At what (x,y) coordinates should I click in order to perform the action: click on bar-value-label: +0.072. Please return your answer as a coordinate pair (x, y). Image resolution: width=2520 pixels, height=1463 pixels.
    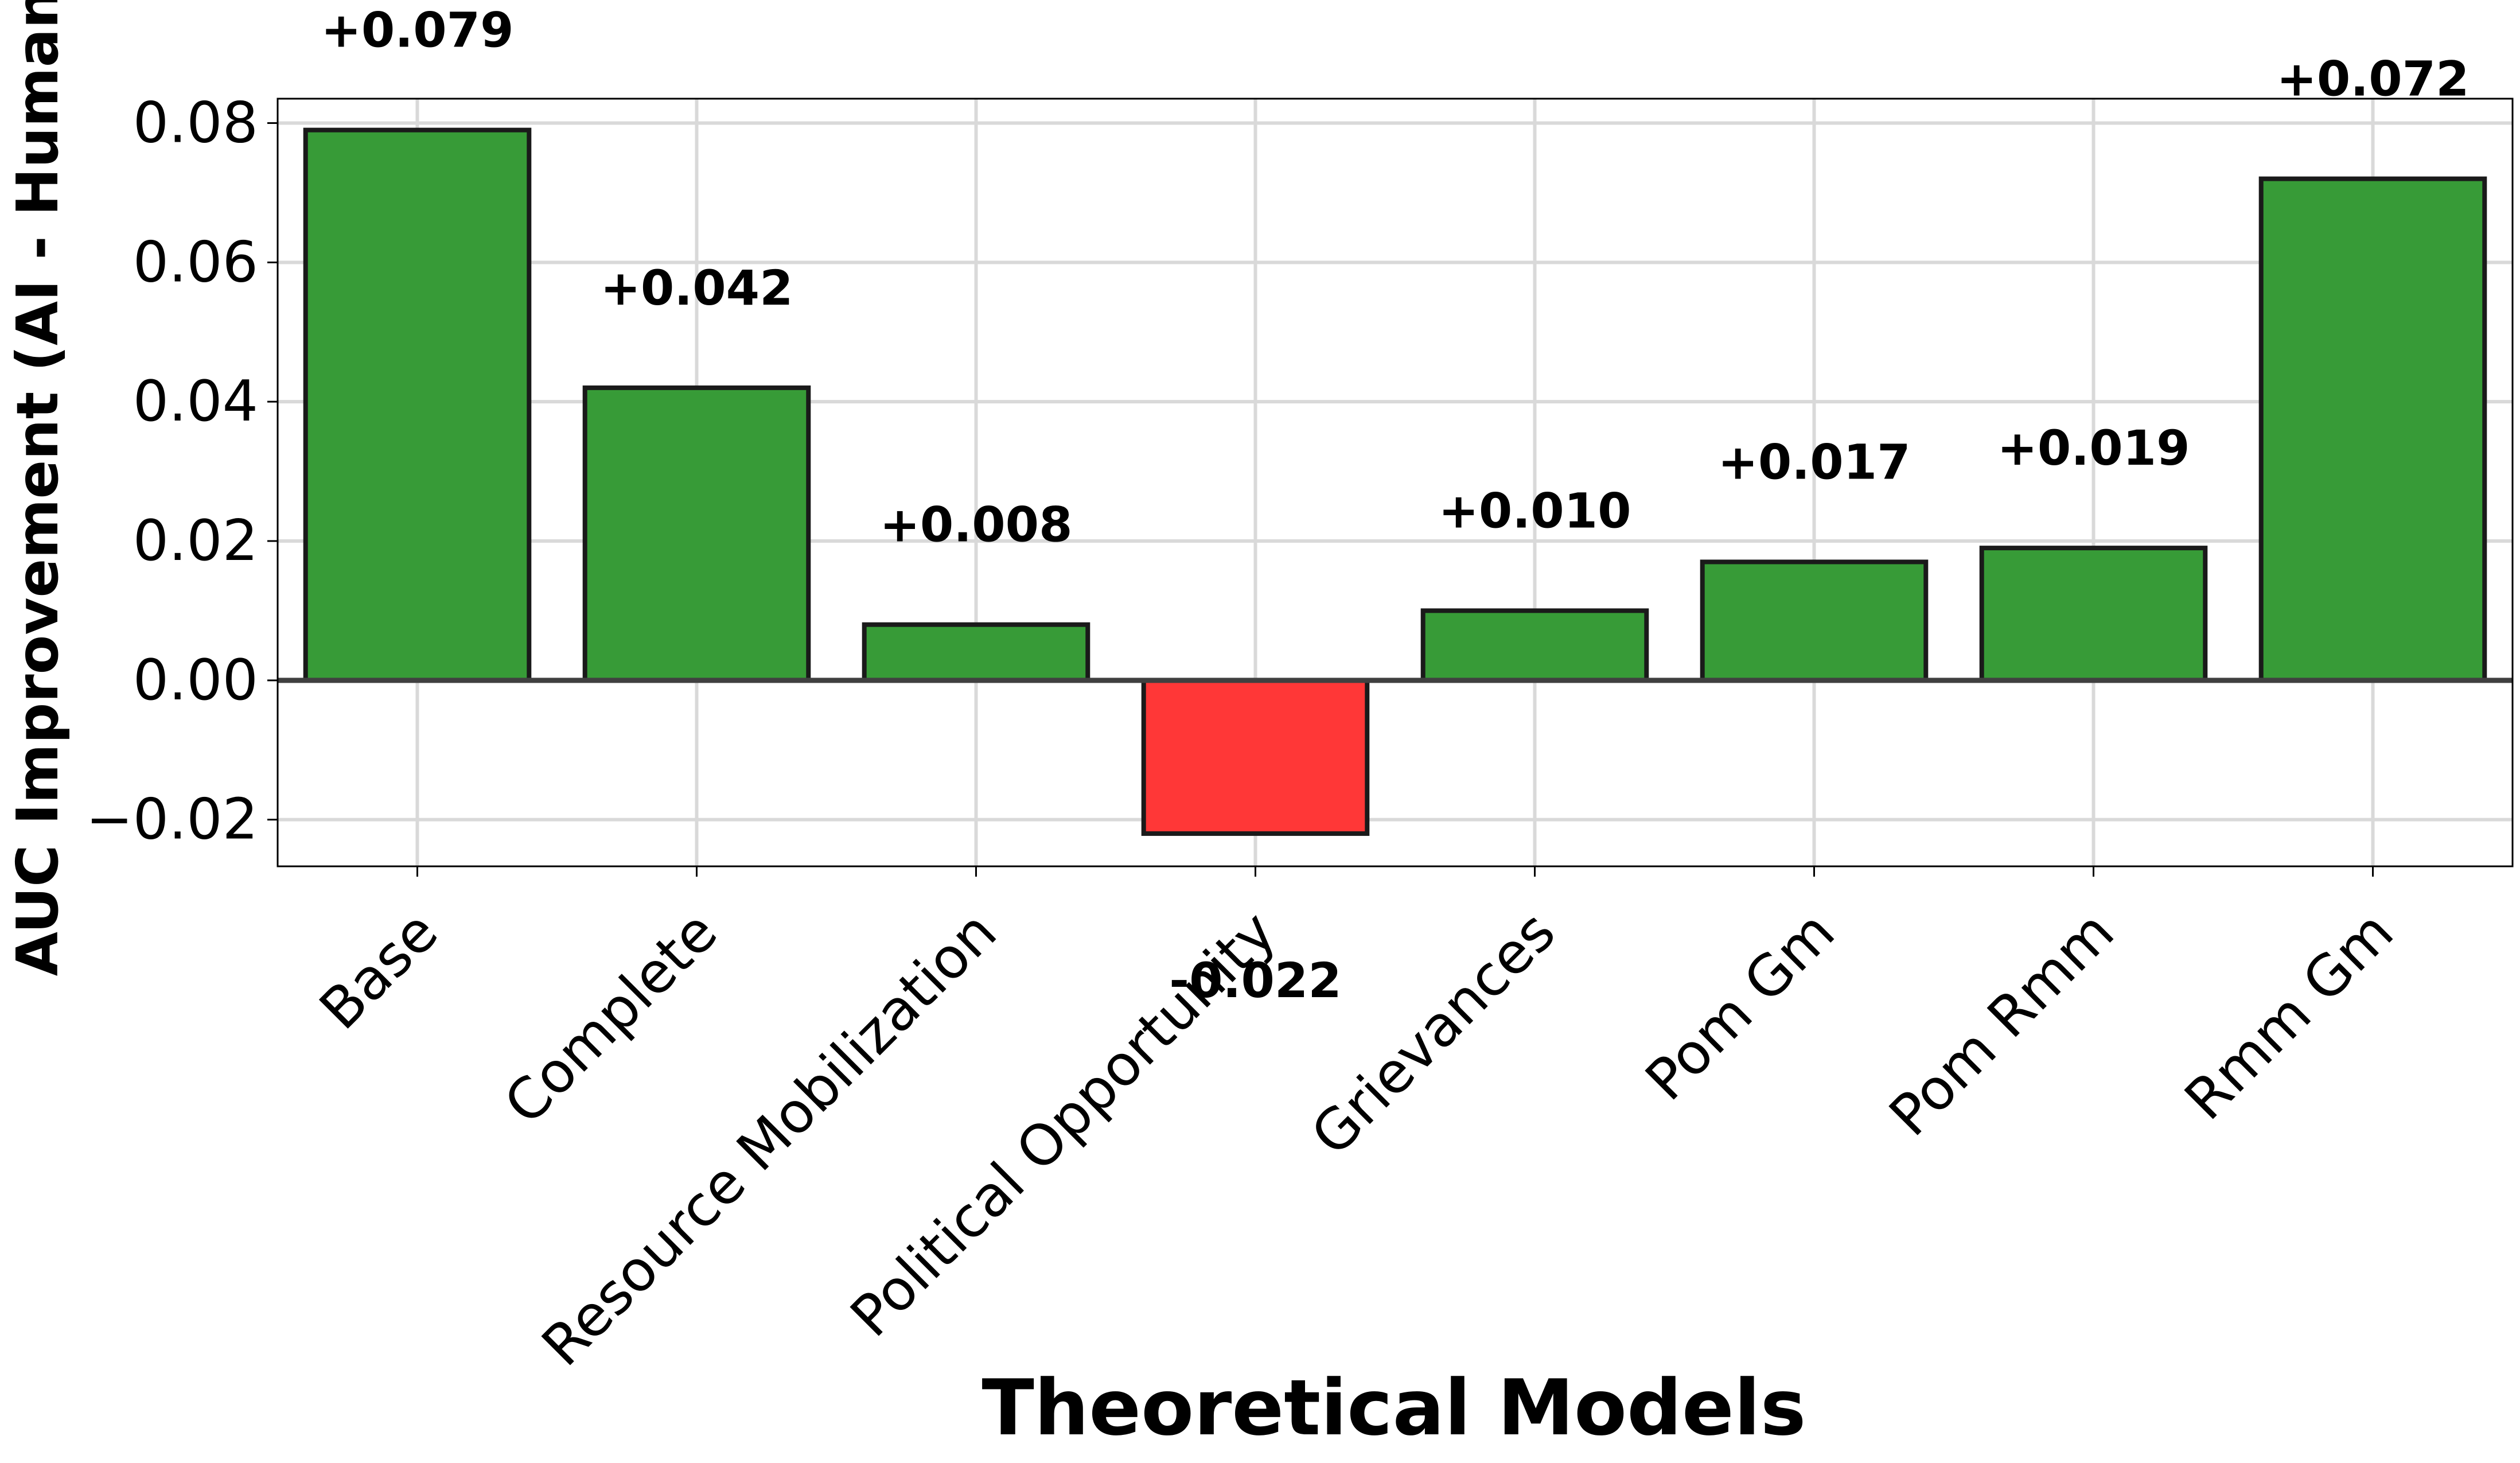
    Looking at the image, I should click on (2372, 79).